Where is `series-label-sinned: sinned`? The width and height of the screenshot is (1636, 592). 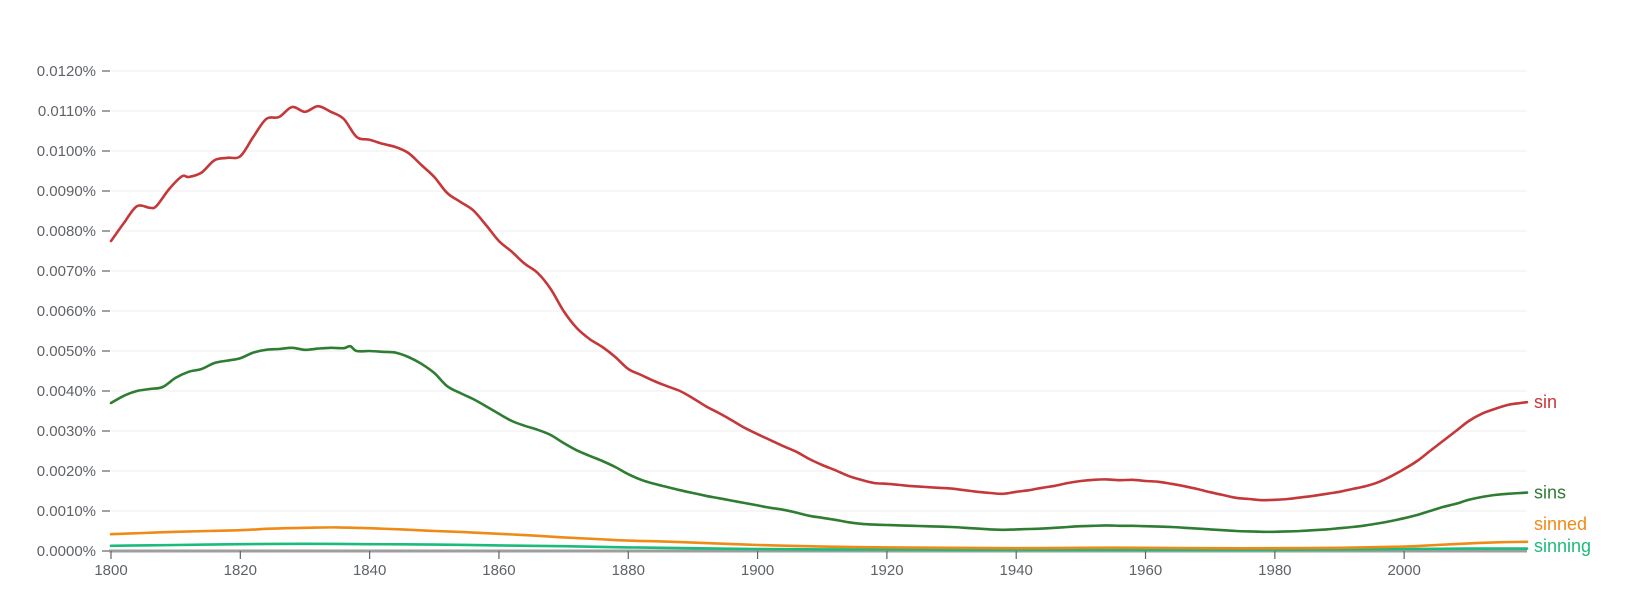 series-label-sinned: sinned is located at coordinates (1560, 524).